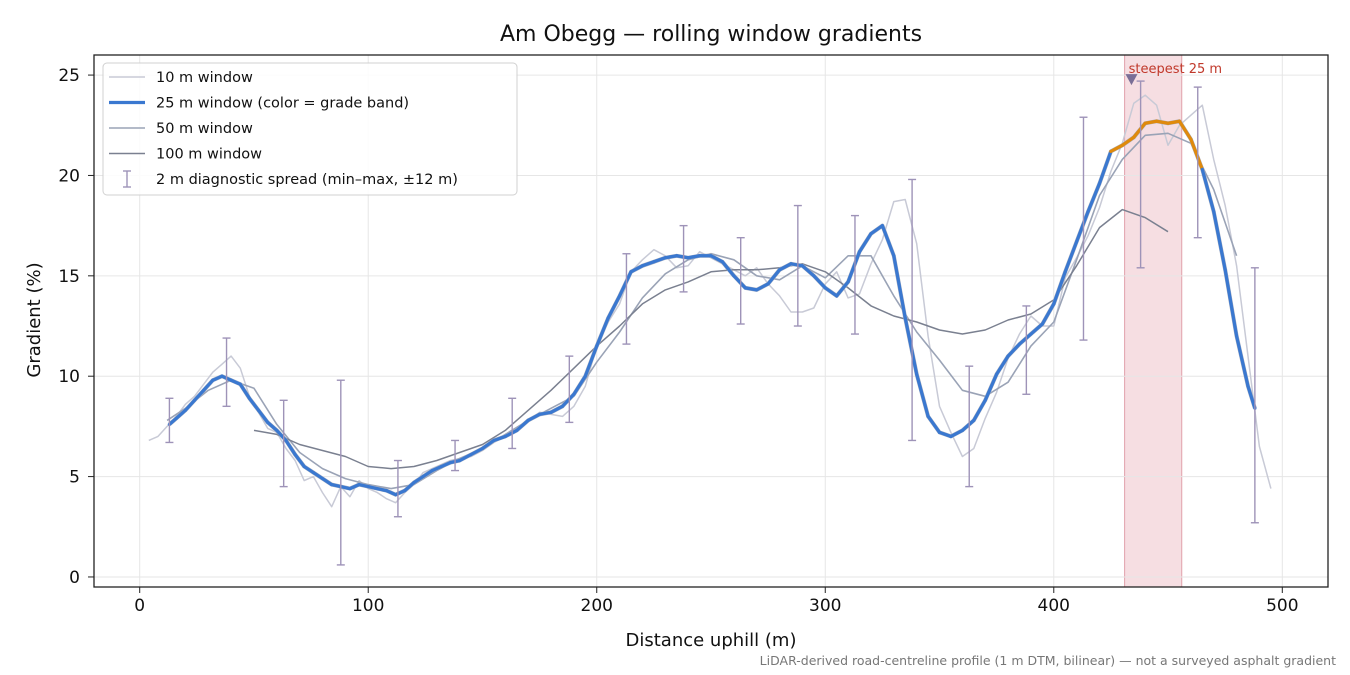  What do you see at coordinates (139, 606) in the screenshot?
I see `x-tick-label: 0` at bounding box center [139, 606].